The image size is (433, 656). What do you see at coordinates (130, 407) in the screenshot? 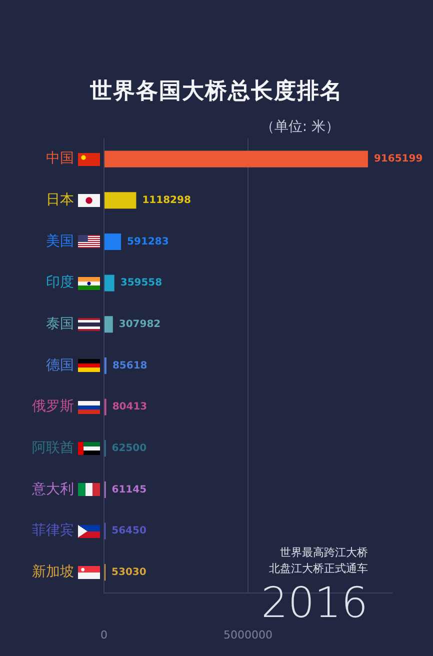
I see `data-label: 80413` at bounding box center [130, 407].